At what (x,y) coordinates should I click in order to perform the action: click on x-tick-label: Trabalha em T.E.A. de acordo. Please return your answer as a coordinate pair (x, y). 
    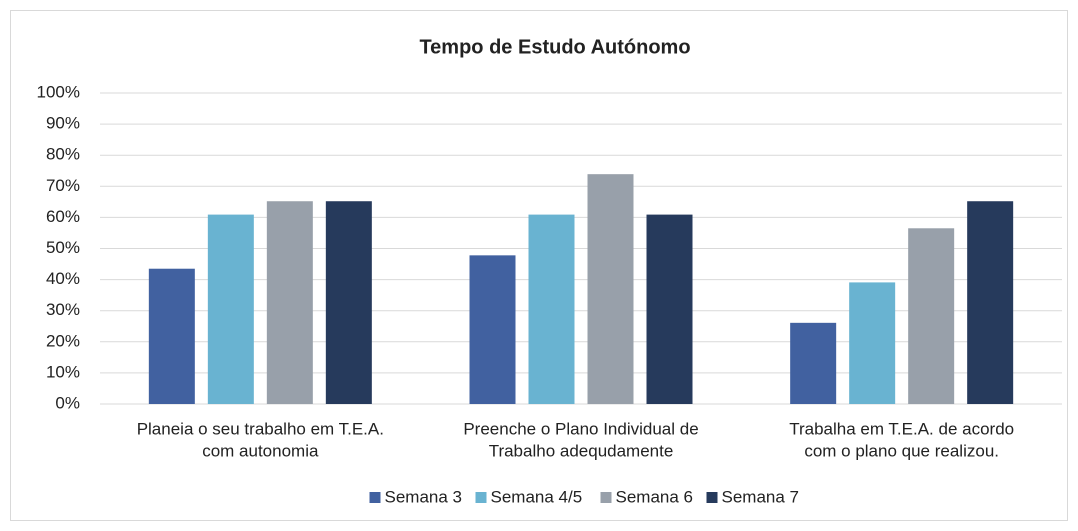
    Looking at the image, I should click on (901, 428).